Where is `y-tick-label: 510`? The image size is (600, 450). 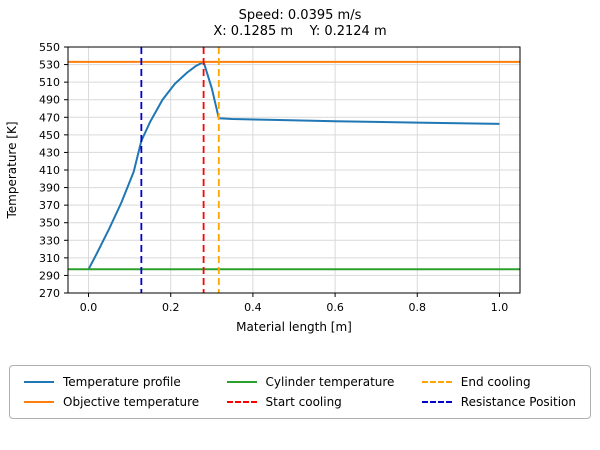 y-tick-label: 510 is located at coordinates (49, 82).